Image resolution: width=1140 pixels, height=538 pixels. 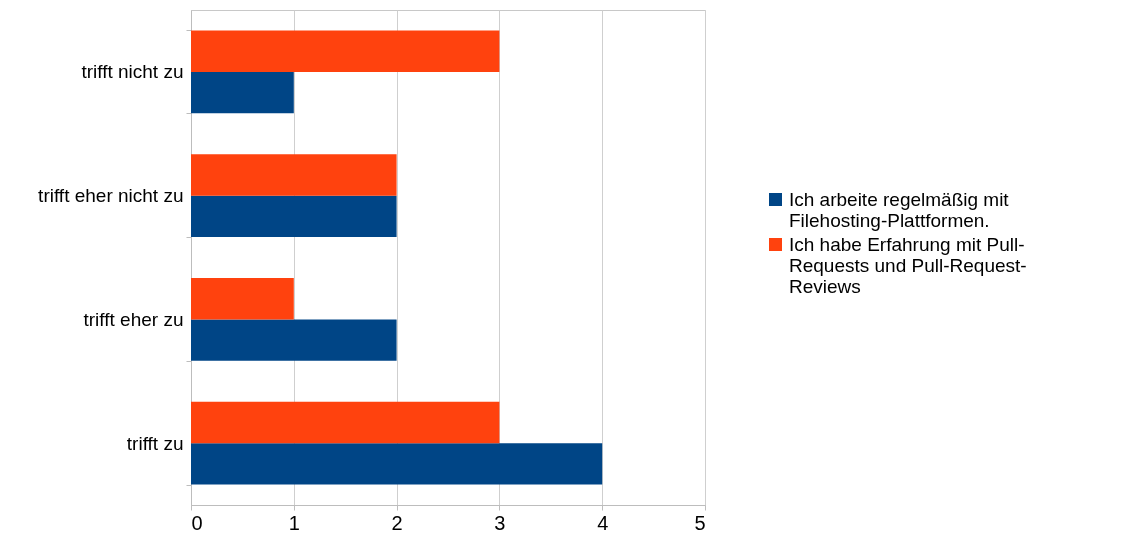 I want to click on y-tick-label: trifft zu, so click(x=155, y=443).